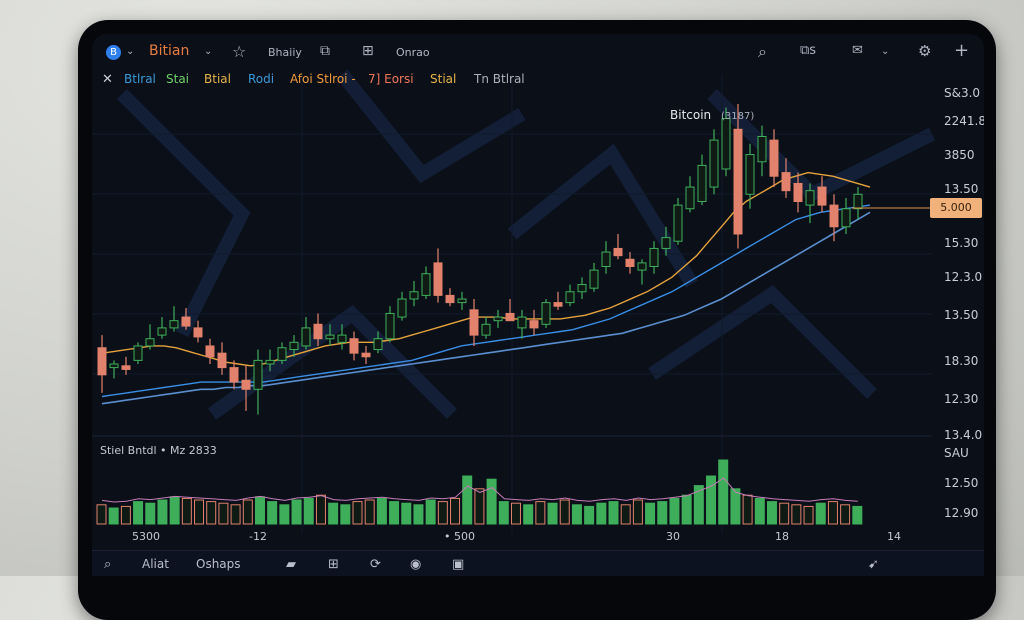 Image resolution: width=1024 pixels, height=620 pixels. I want to click on indicator-label: Tn Btlral, so click(499, 79).